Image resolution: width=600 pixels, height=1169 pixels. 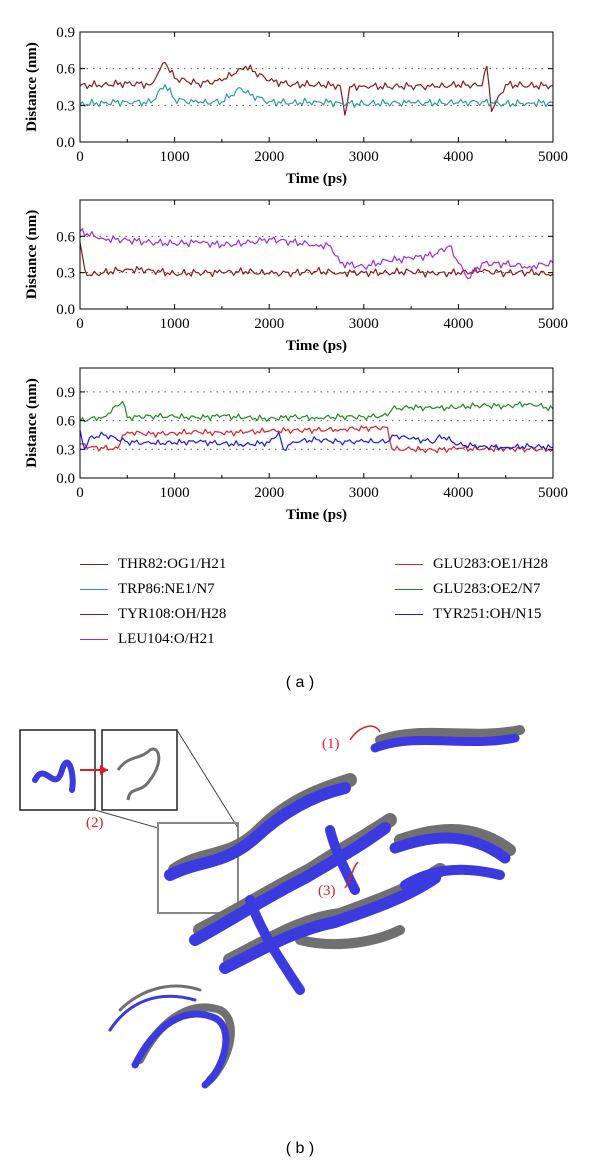 What do you see at coordinates (54, 776) in the screenshot?
I see `inset-blue-helix` at bounding box center [54, 776].